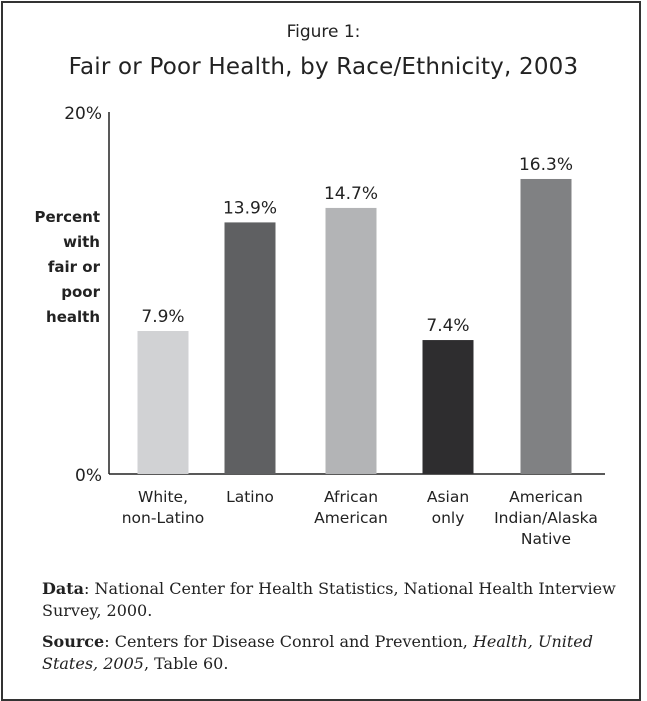 The image size is (647, 701). I want to click on y-axis-label-line: poor, so click(80, 292).